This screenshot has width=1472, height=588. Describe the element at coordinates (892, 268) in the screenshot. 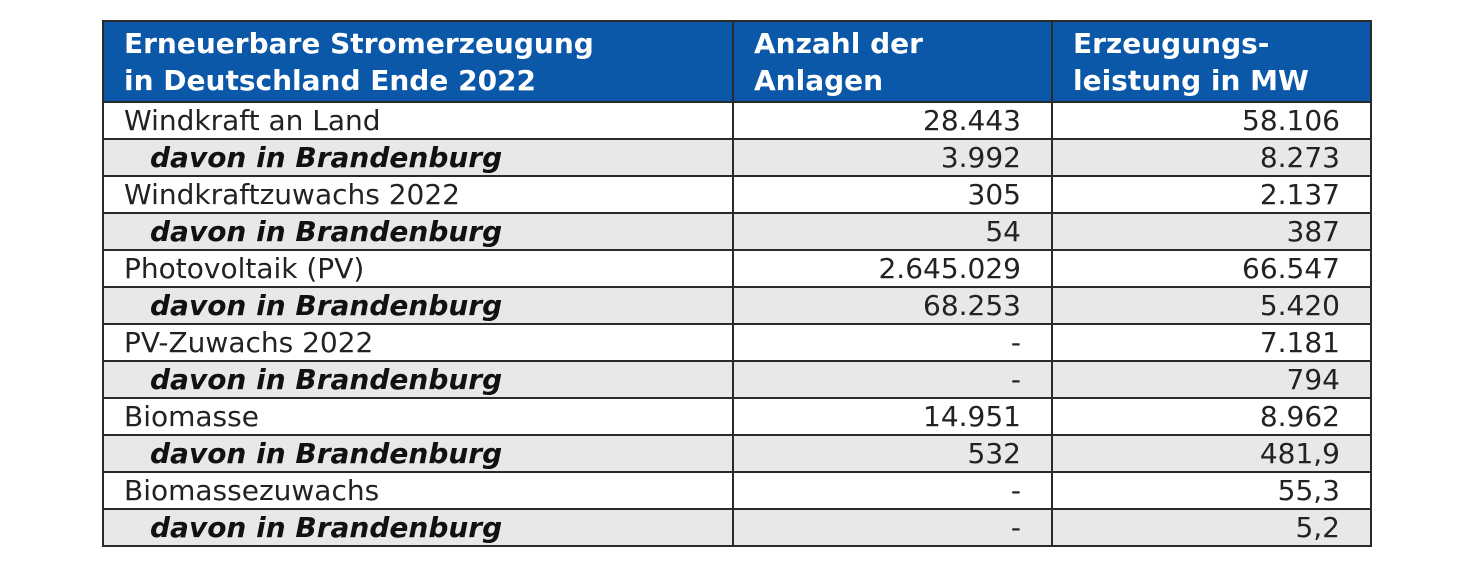

I see `cell-anlagen: 2.645.029` at that location.